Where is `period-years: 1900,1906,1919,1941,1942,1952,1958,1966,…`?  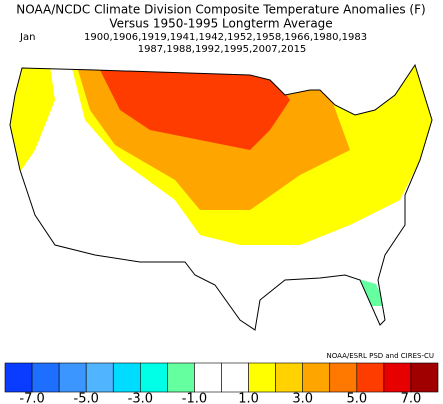 period-years: 1900,1906,1919,1941,1942,1952,1958,1966,… is located at coordinates (225, 37).